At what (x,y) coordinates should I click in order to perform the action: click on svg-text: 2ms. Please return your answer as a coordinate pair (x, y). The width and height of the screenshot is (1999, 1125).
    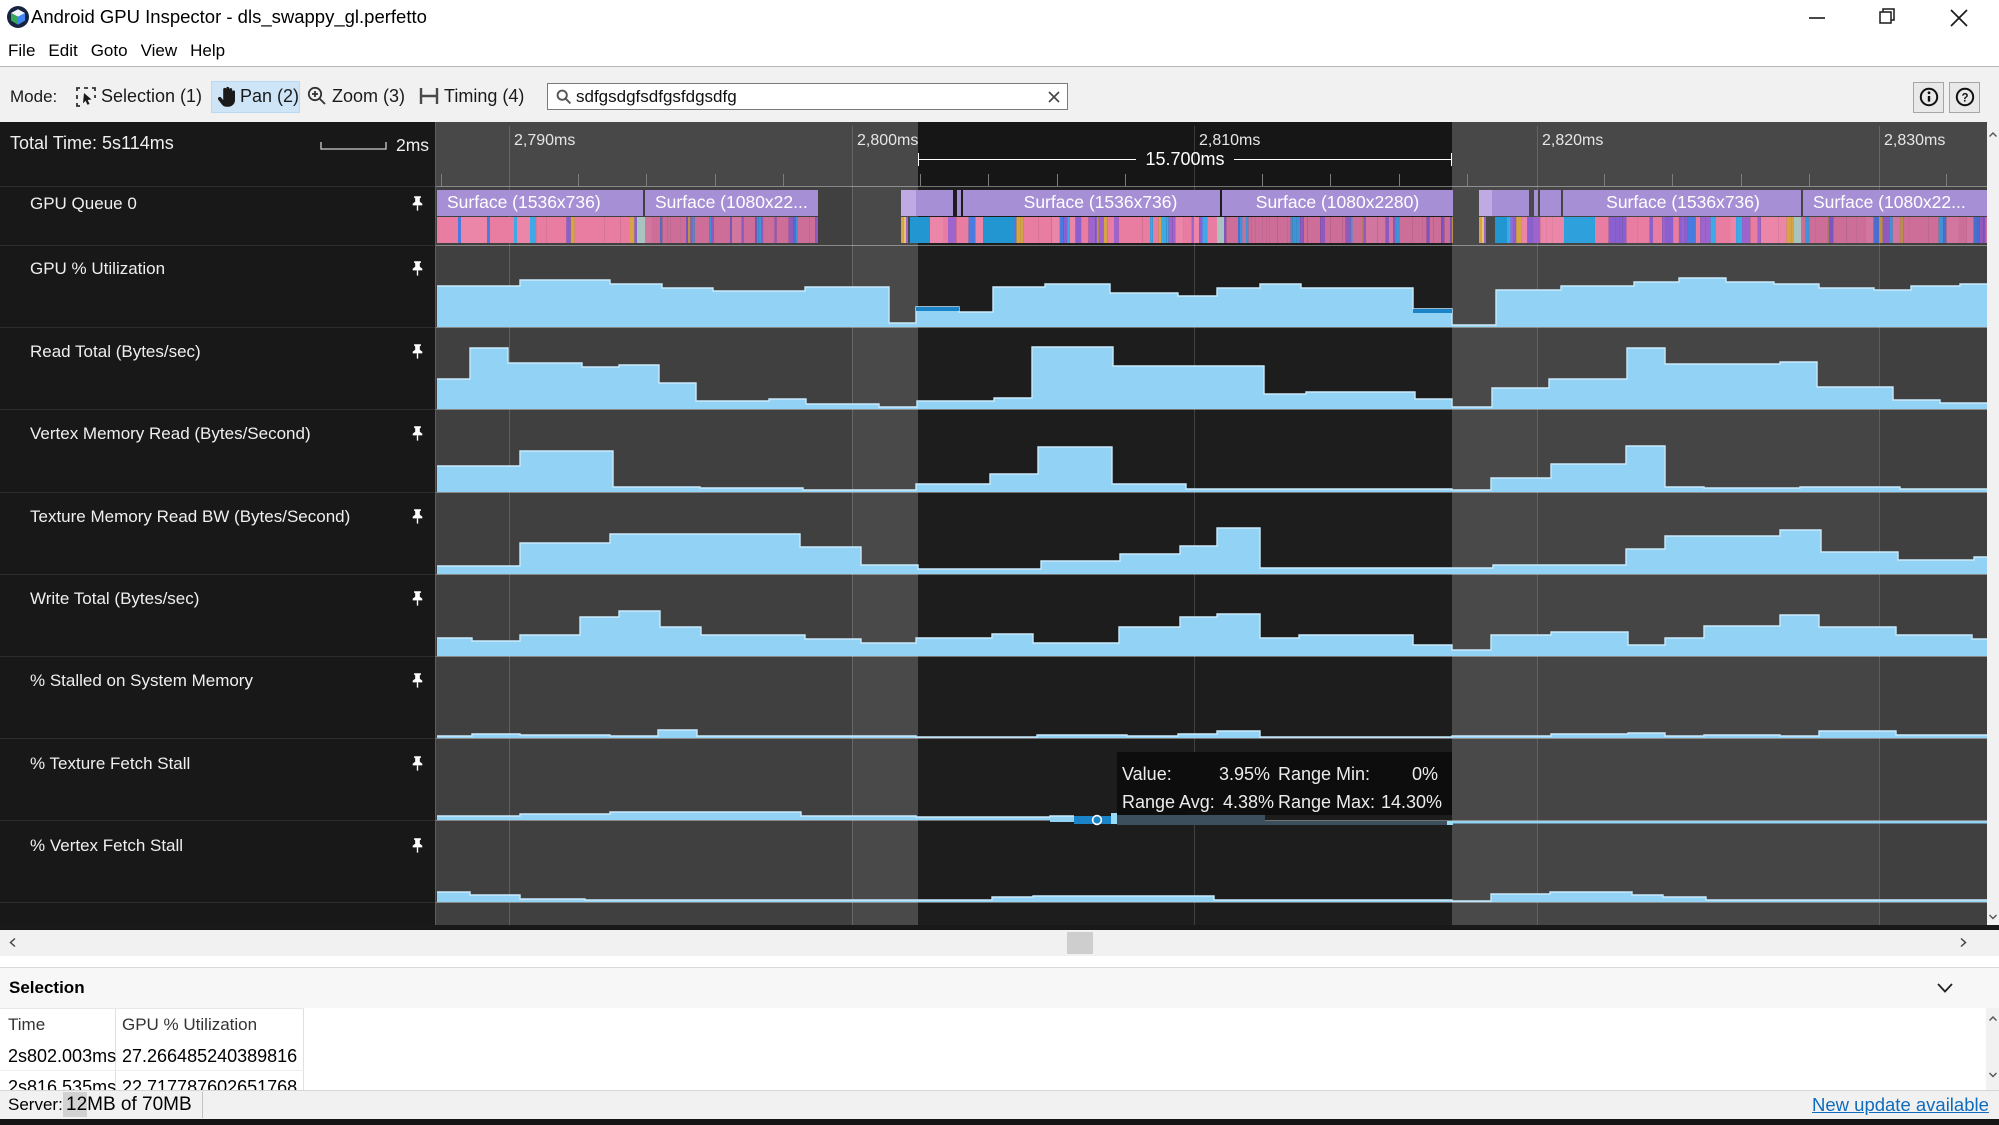
    Looking at the image, I should click on (412, 145).